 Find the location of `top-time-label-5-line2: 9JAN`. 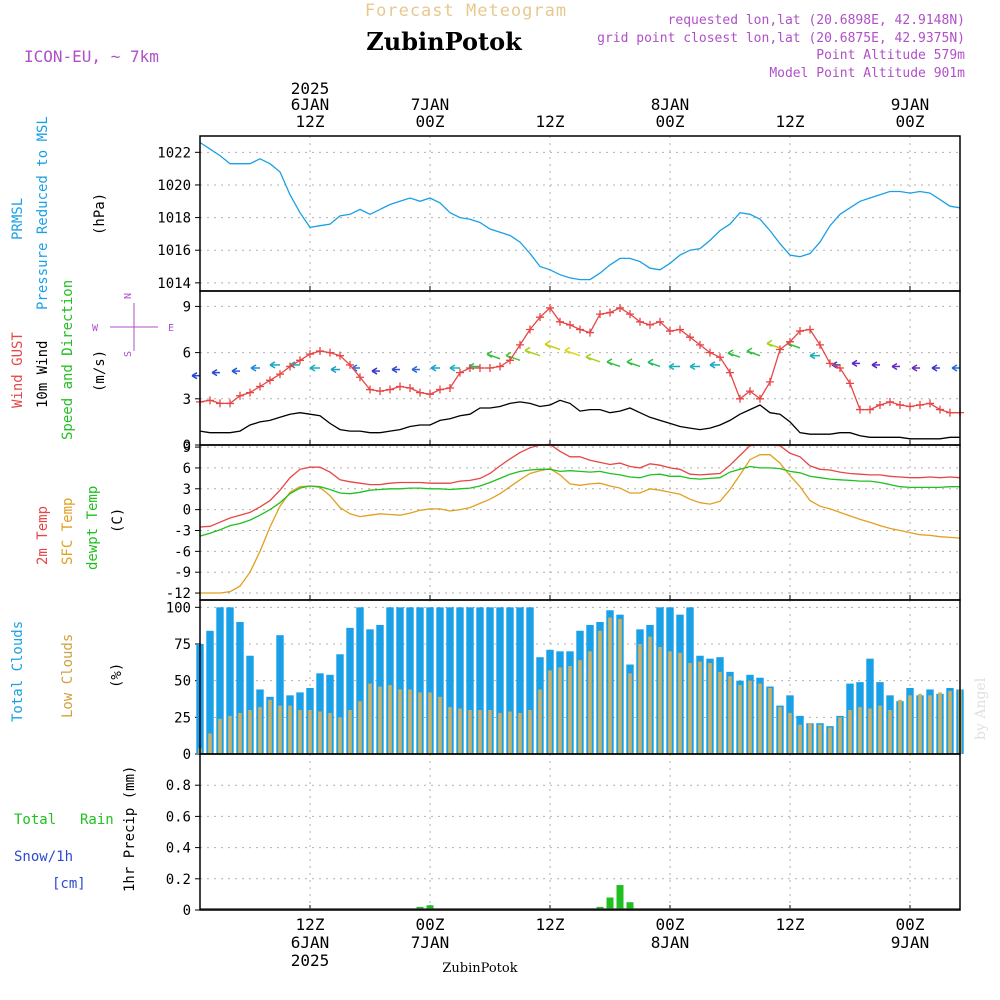

top-time-label-5-line2: 9JAN is located at coordinates (910, 104).